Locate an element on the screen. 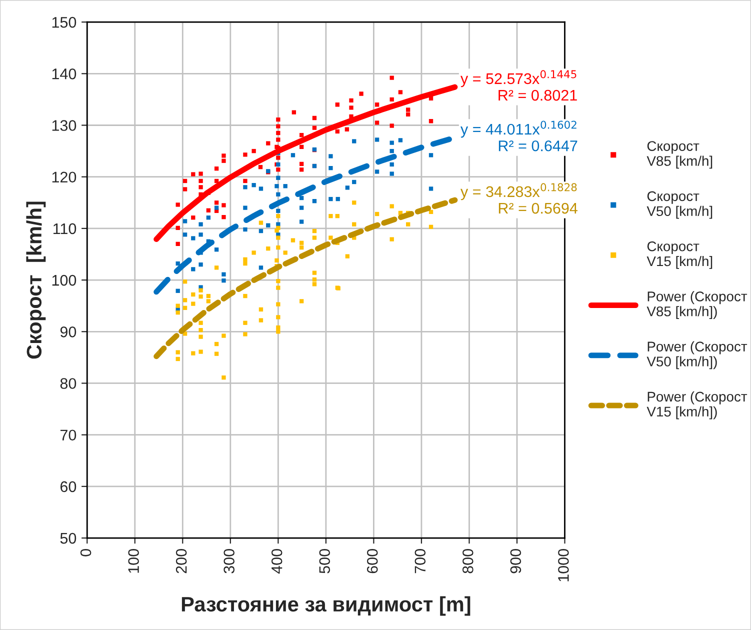 The height and width of the screenshot is (630, 751). y-tick-label: 80 is located at coordinates (68, 383).